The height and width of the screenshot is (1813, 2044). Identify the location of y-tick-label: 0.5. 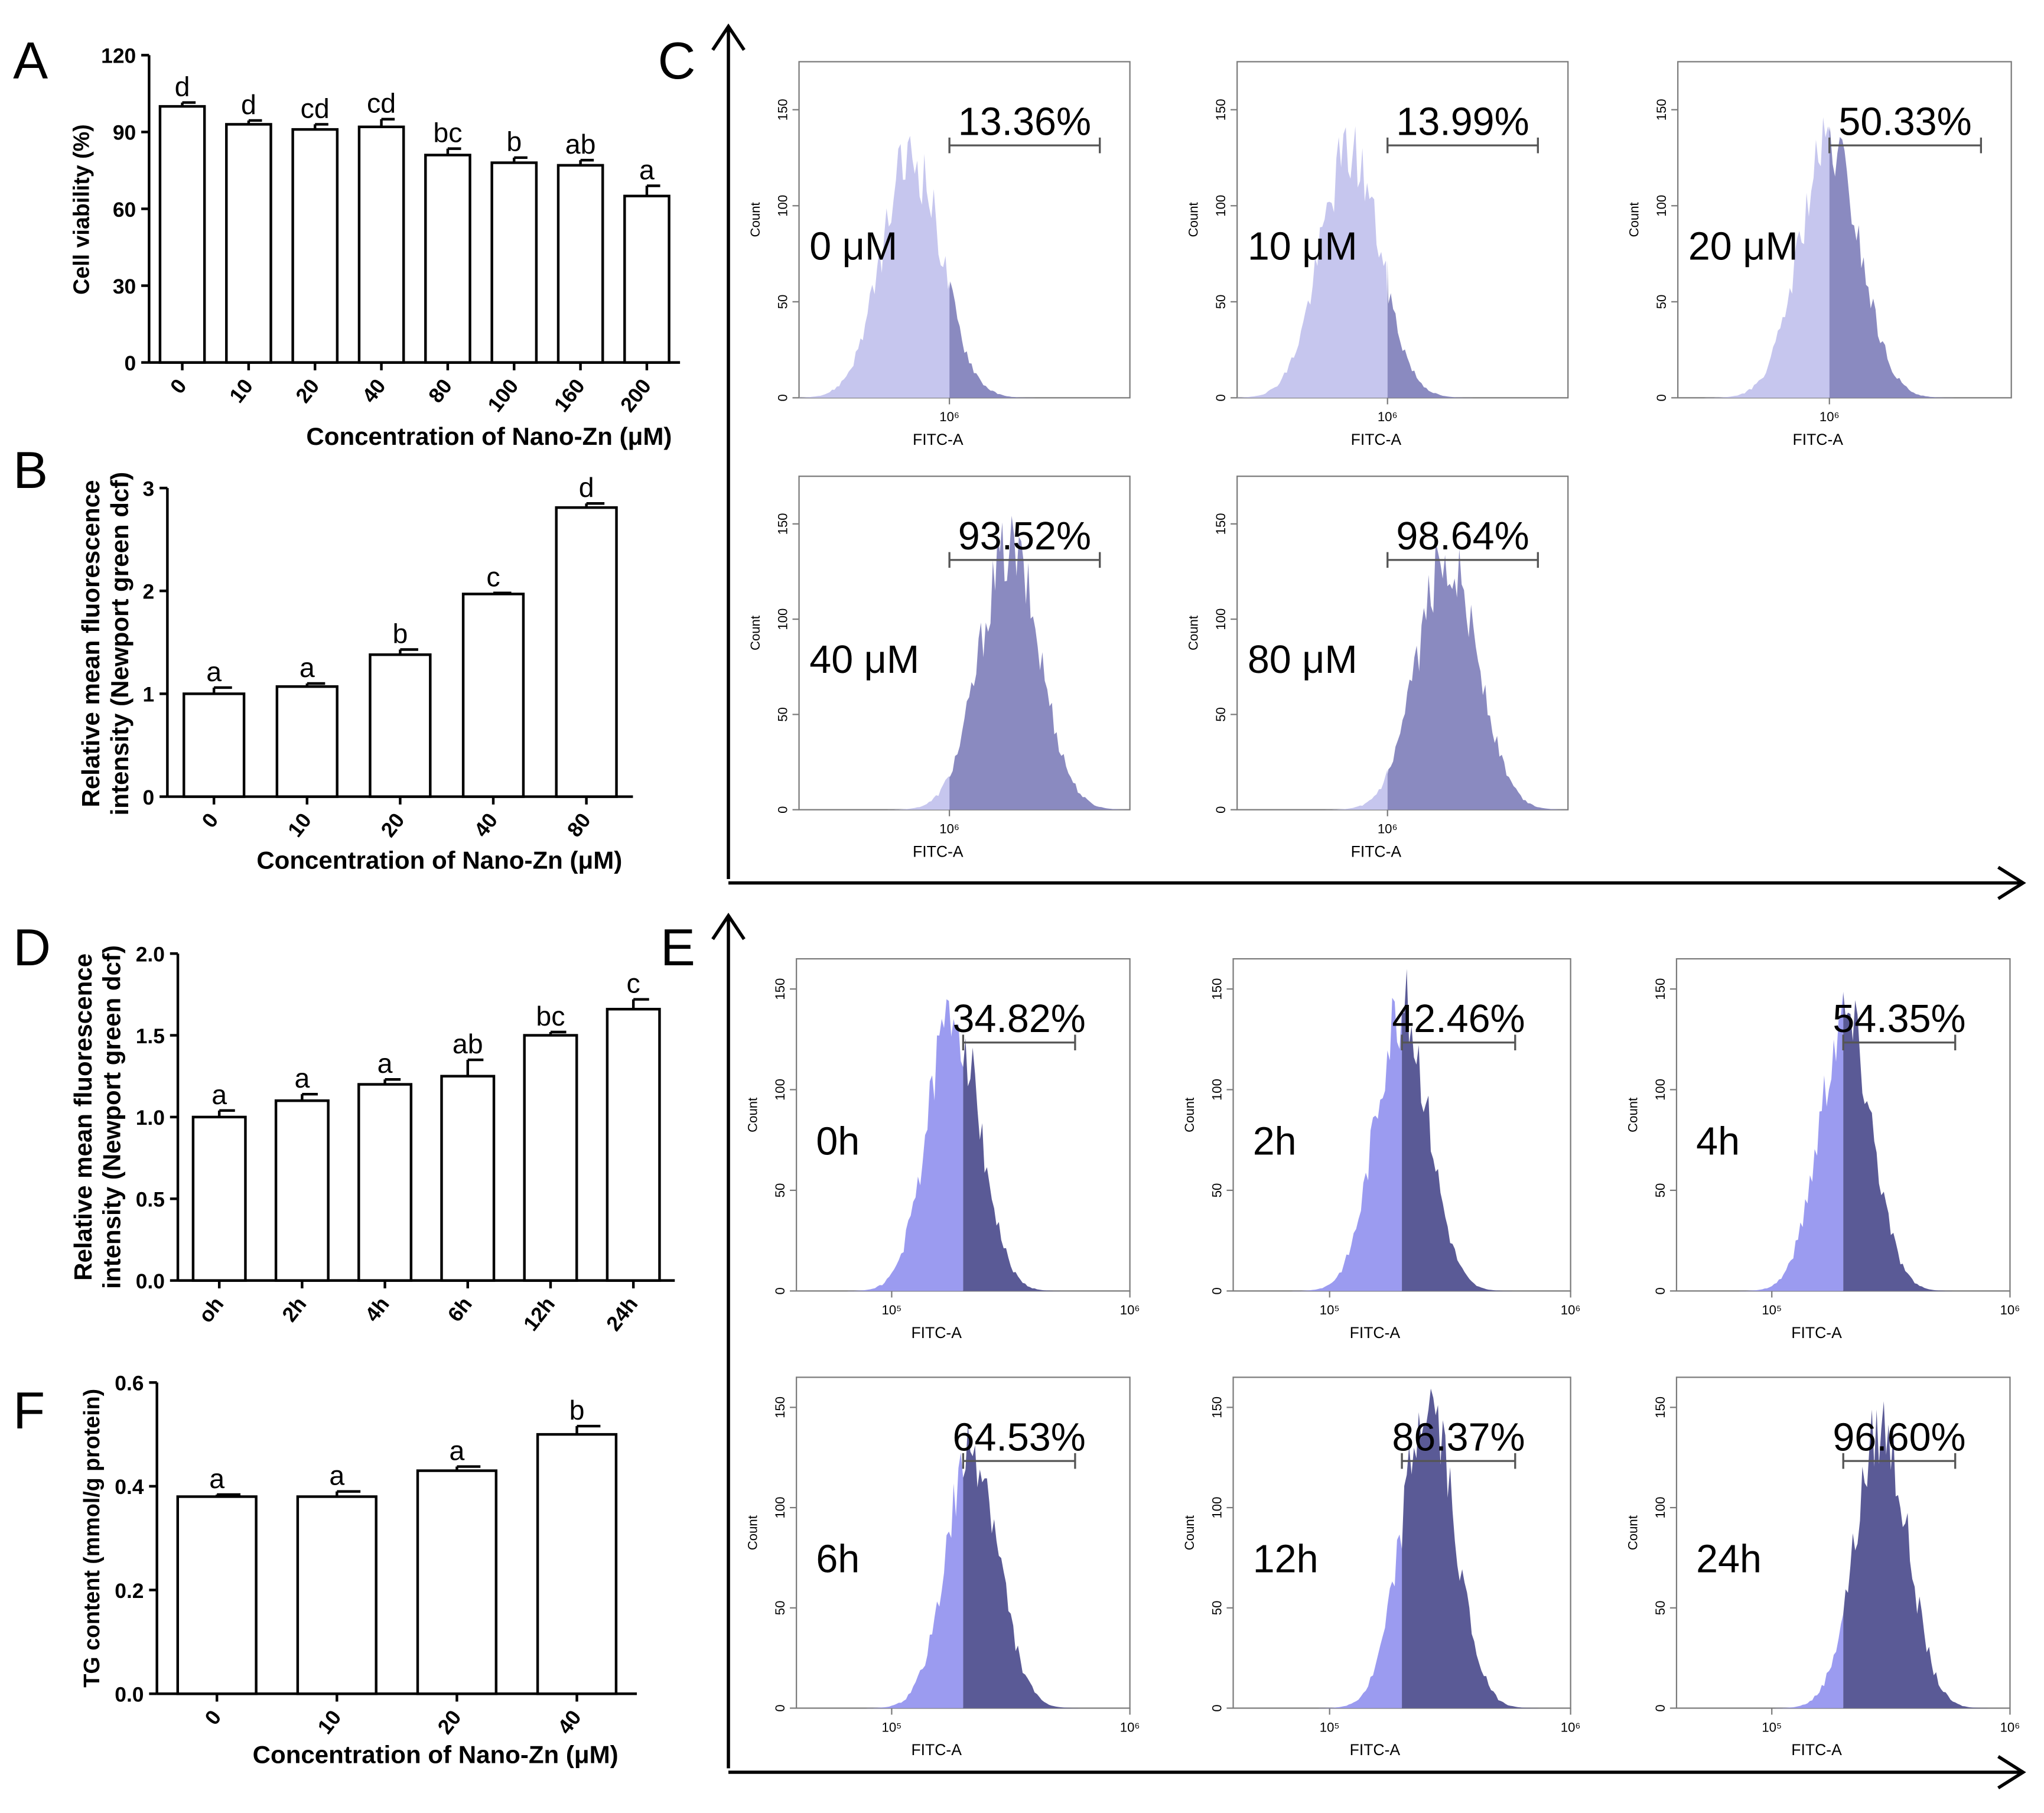
(150, 1200).